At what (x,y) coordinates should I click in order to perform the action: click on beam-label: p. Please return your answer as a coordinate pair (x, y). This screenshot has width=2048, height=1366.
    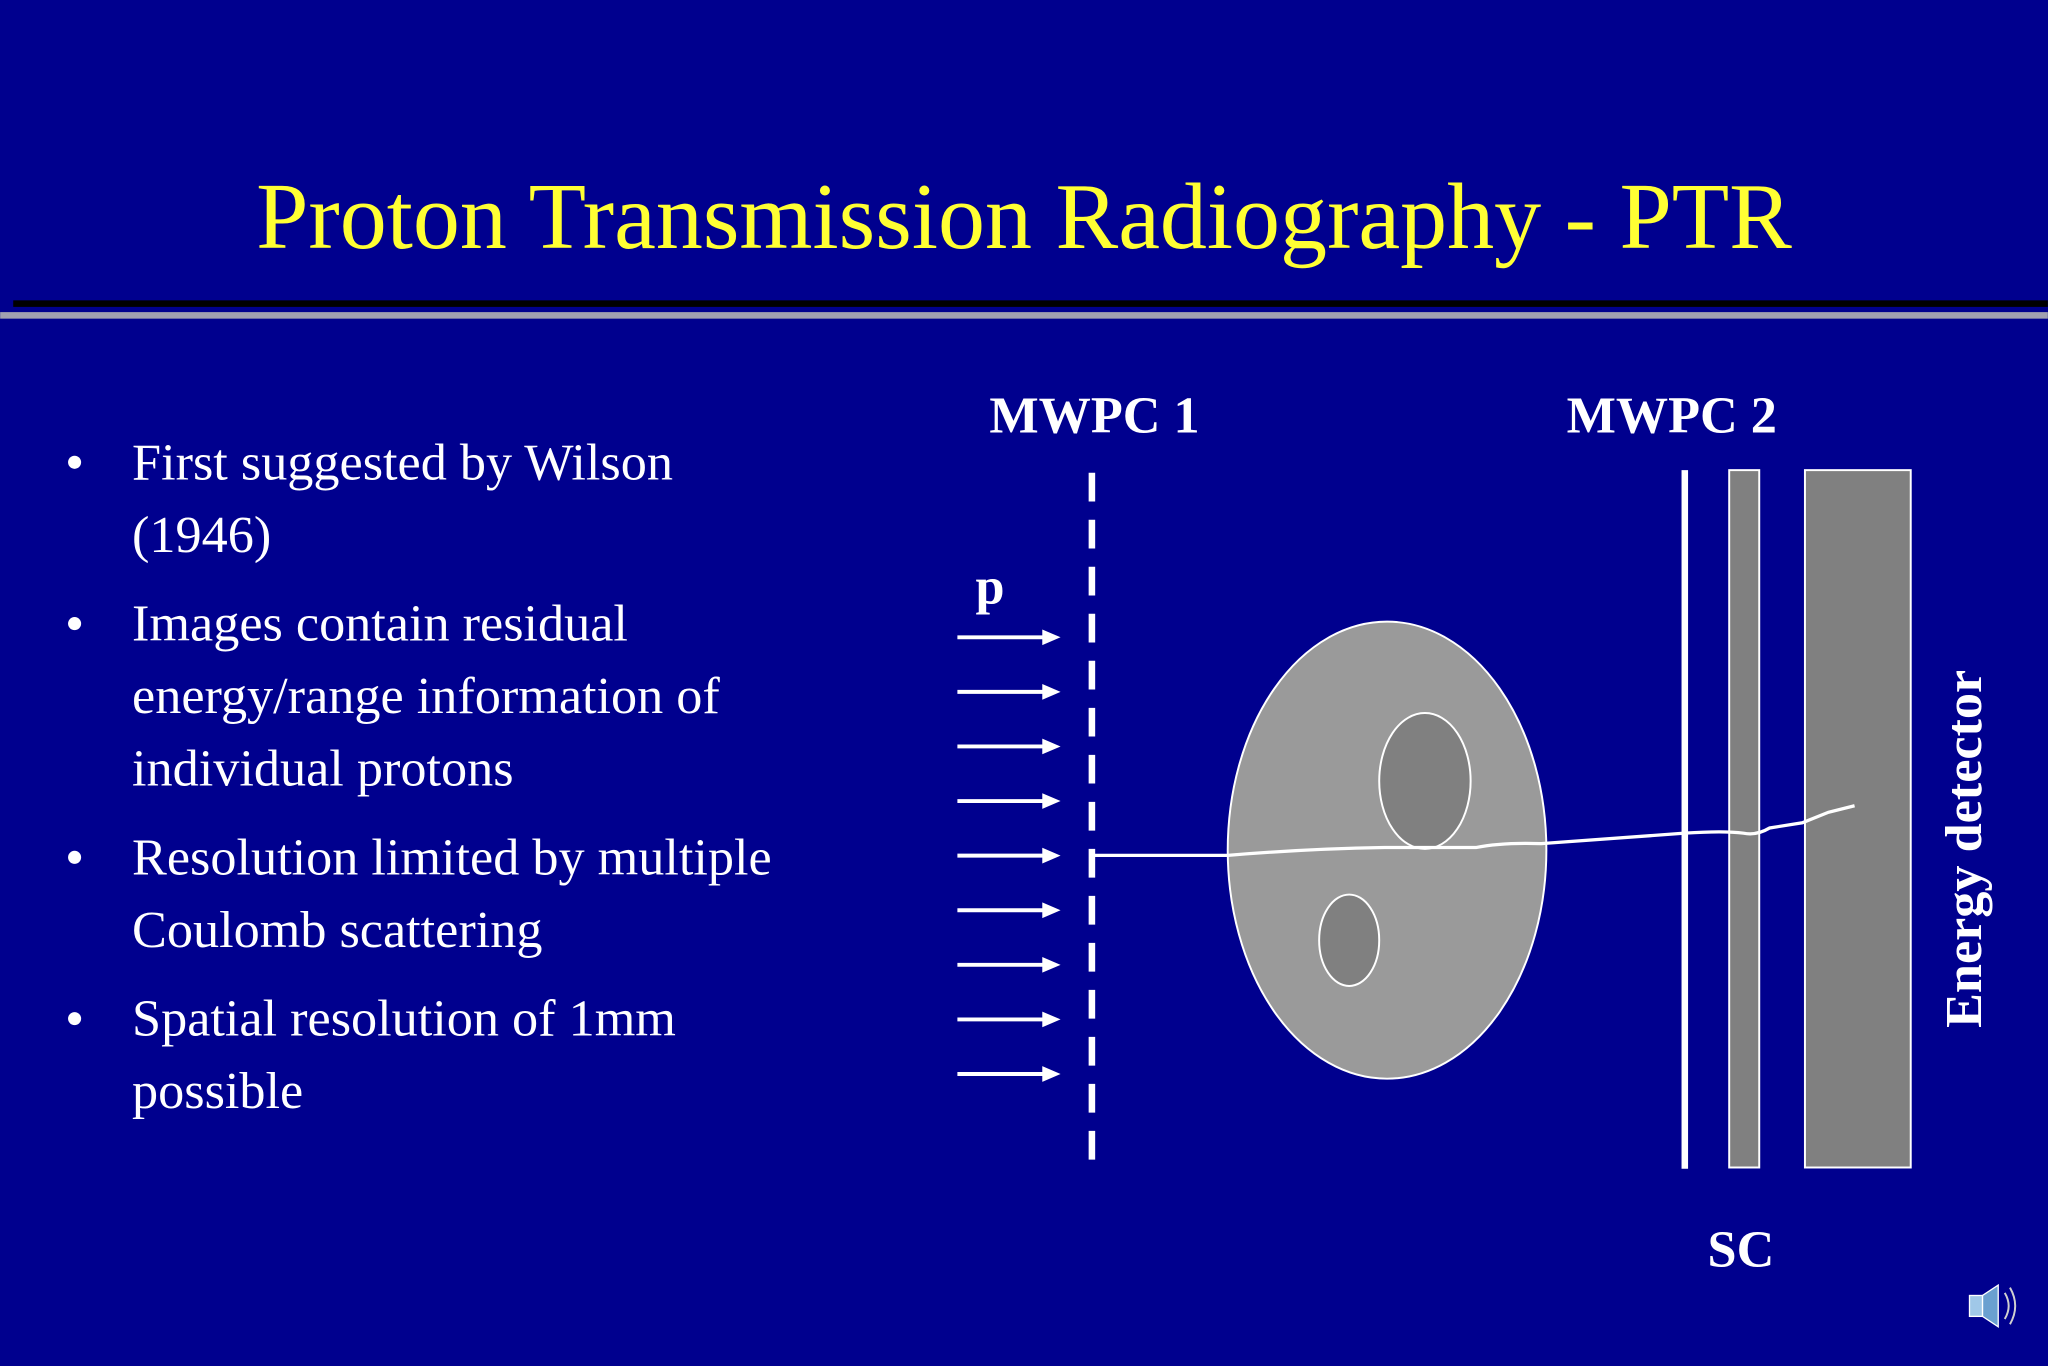
    Looking at the image, I should click on (990, 586).